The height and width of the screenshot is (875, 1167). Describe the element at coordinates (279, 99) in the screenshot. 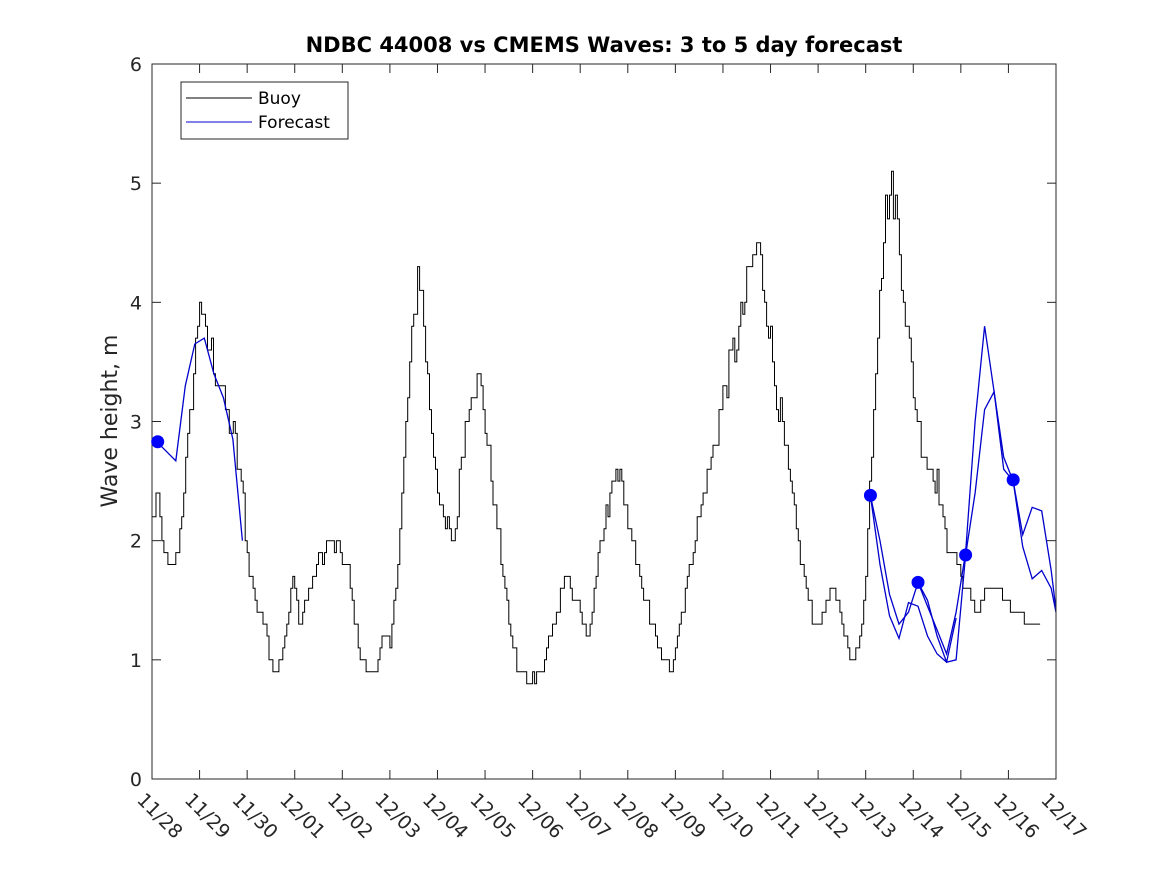

I see `legend-buoy-label: Buoy` at that location.